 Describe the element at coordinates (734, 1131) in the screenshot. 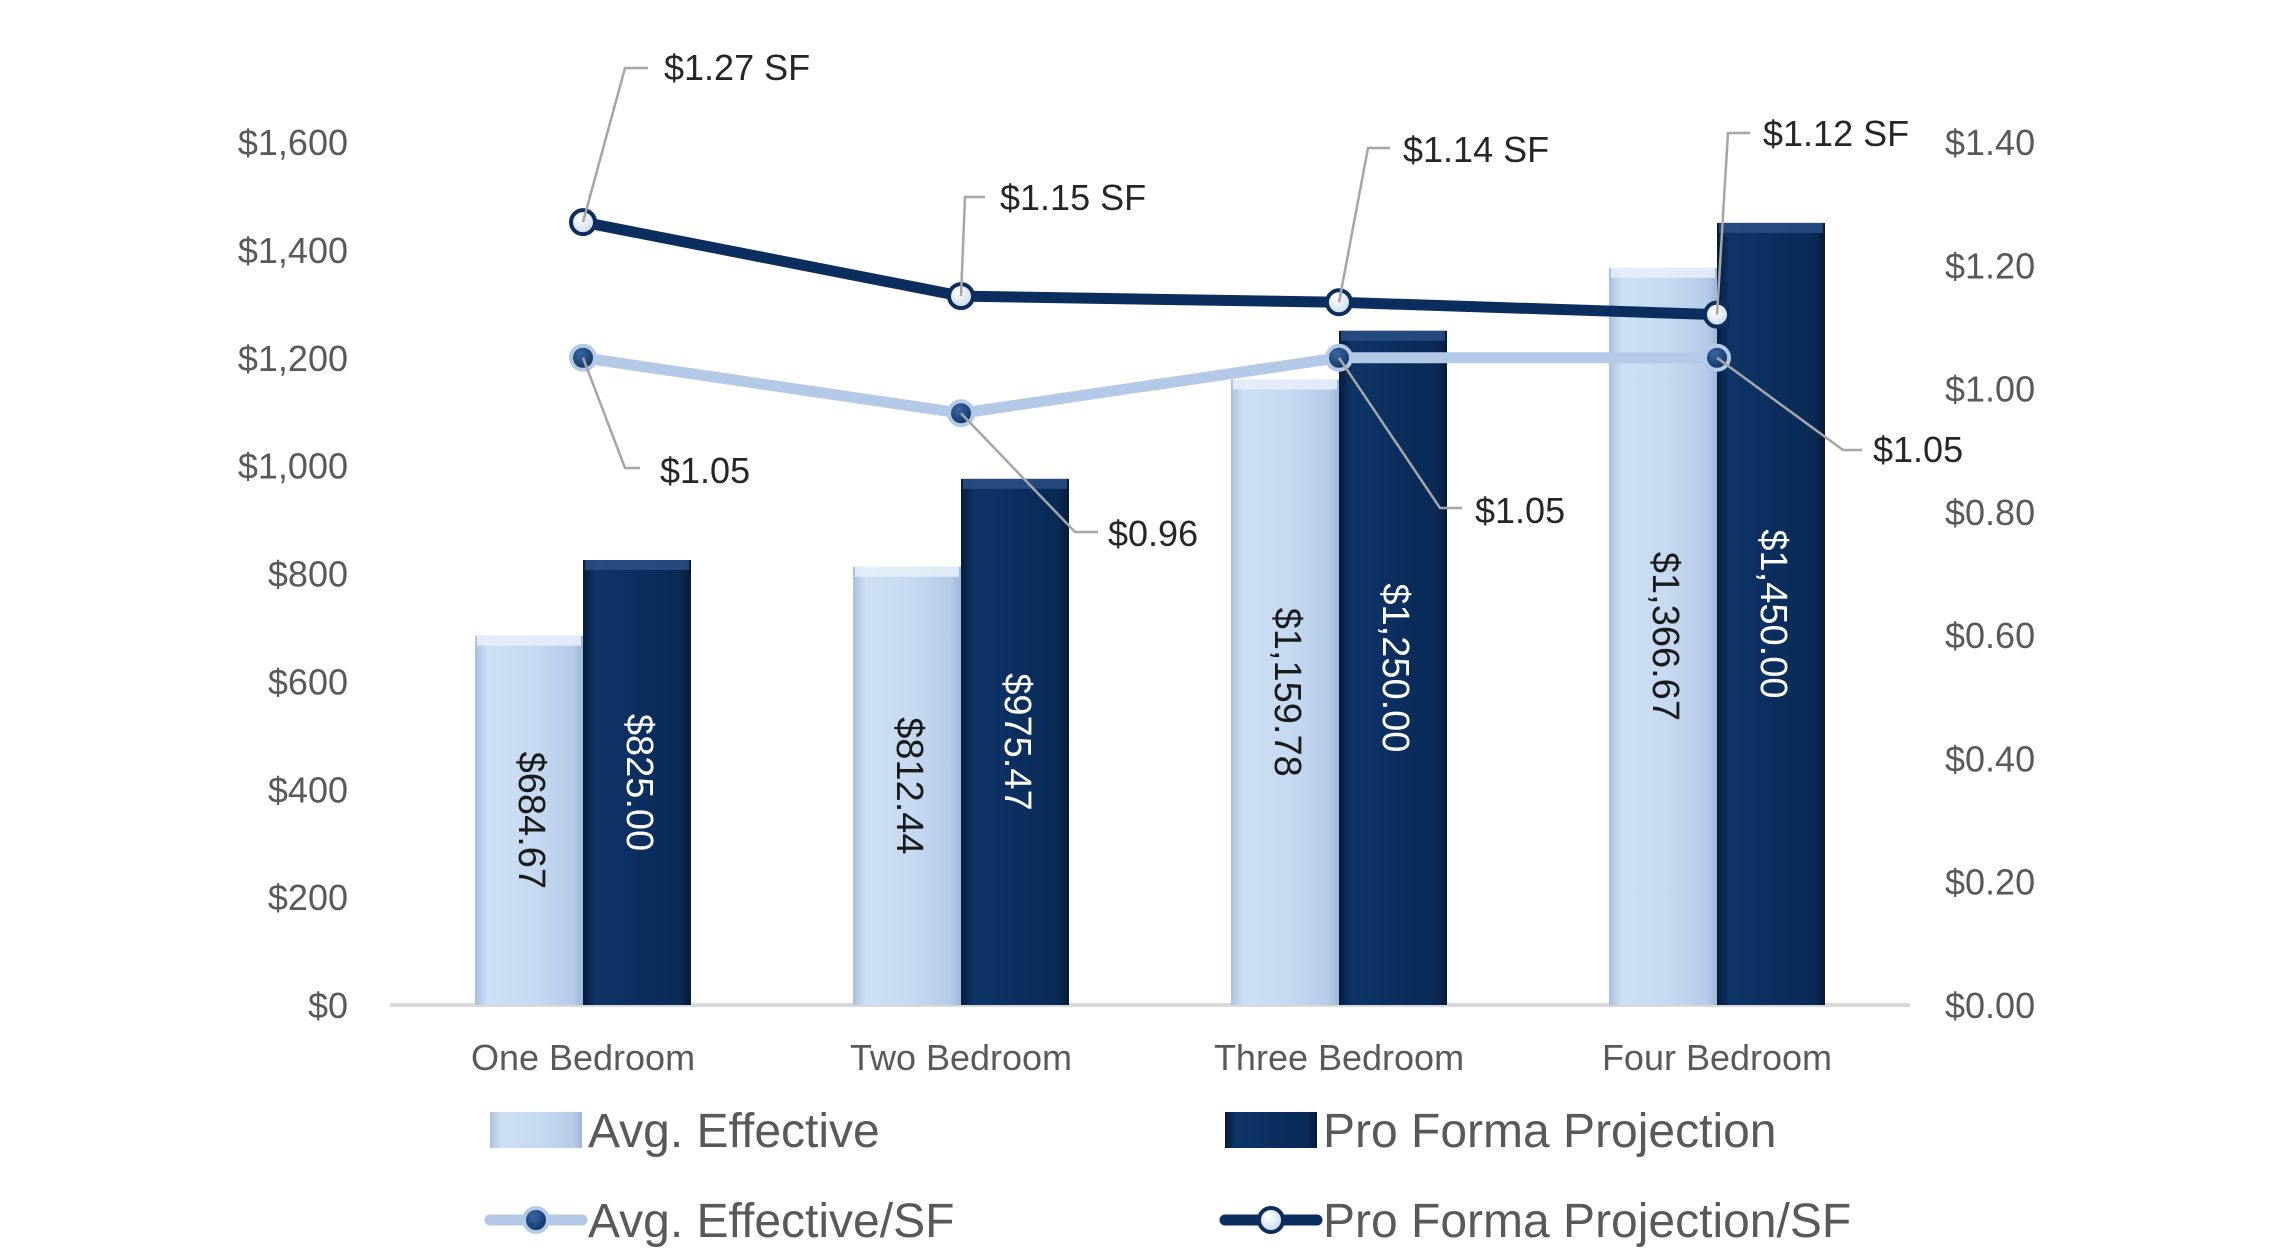

I see `legend-label-avg-effective: Avg. Effective` at that location.